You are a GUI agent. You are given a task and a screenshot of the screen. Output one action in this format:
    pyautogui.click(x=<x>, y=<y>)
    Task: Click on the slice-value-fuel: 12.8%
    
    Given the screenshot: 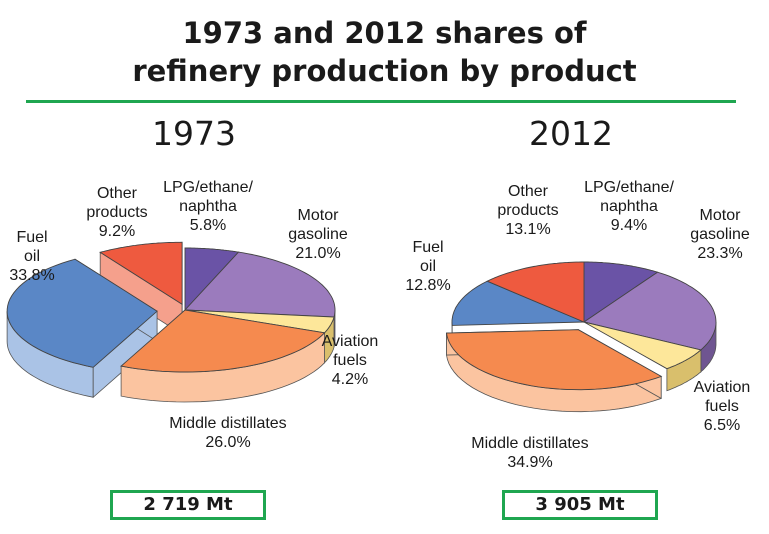 What is the action you would take?
    pyautogui.click(x=427, y=285)
    